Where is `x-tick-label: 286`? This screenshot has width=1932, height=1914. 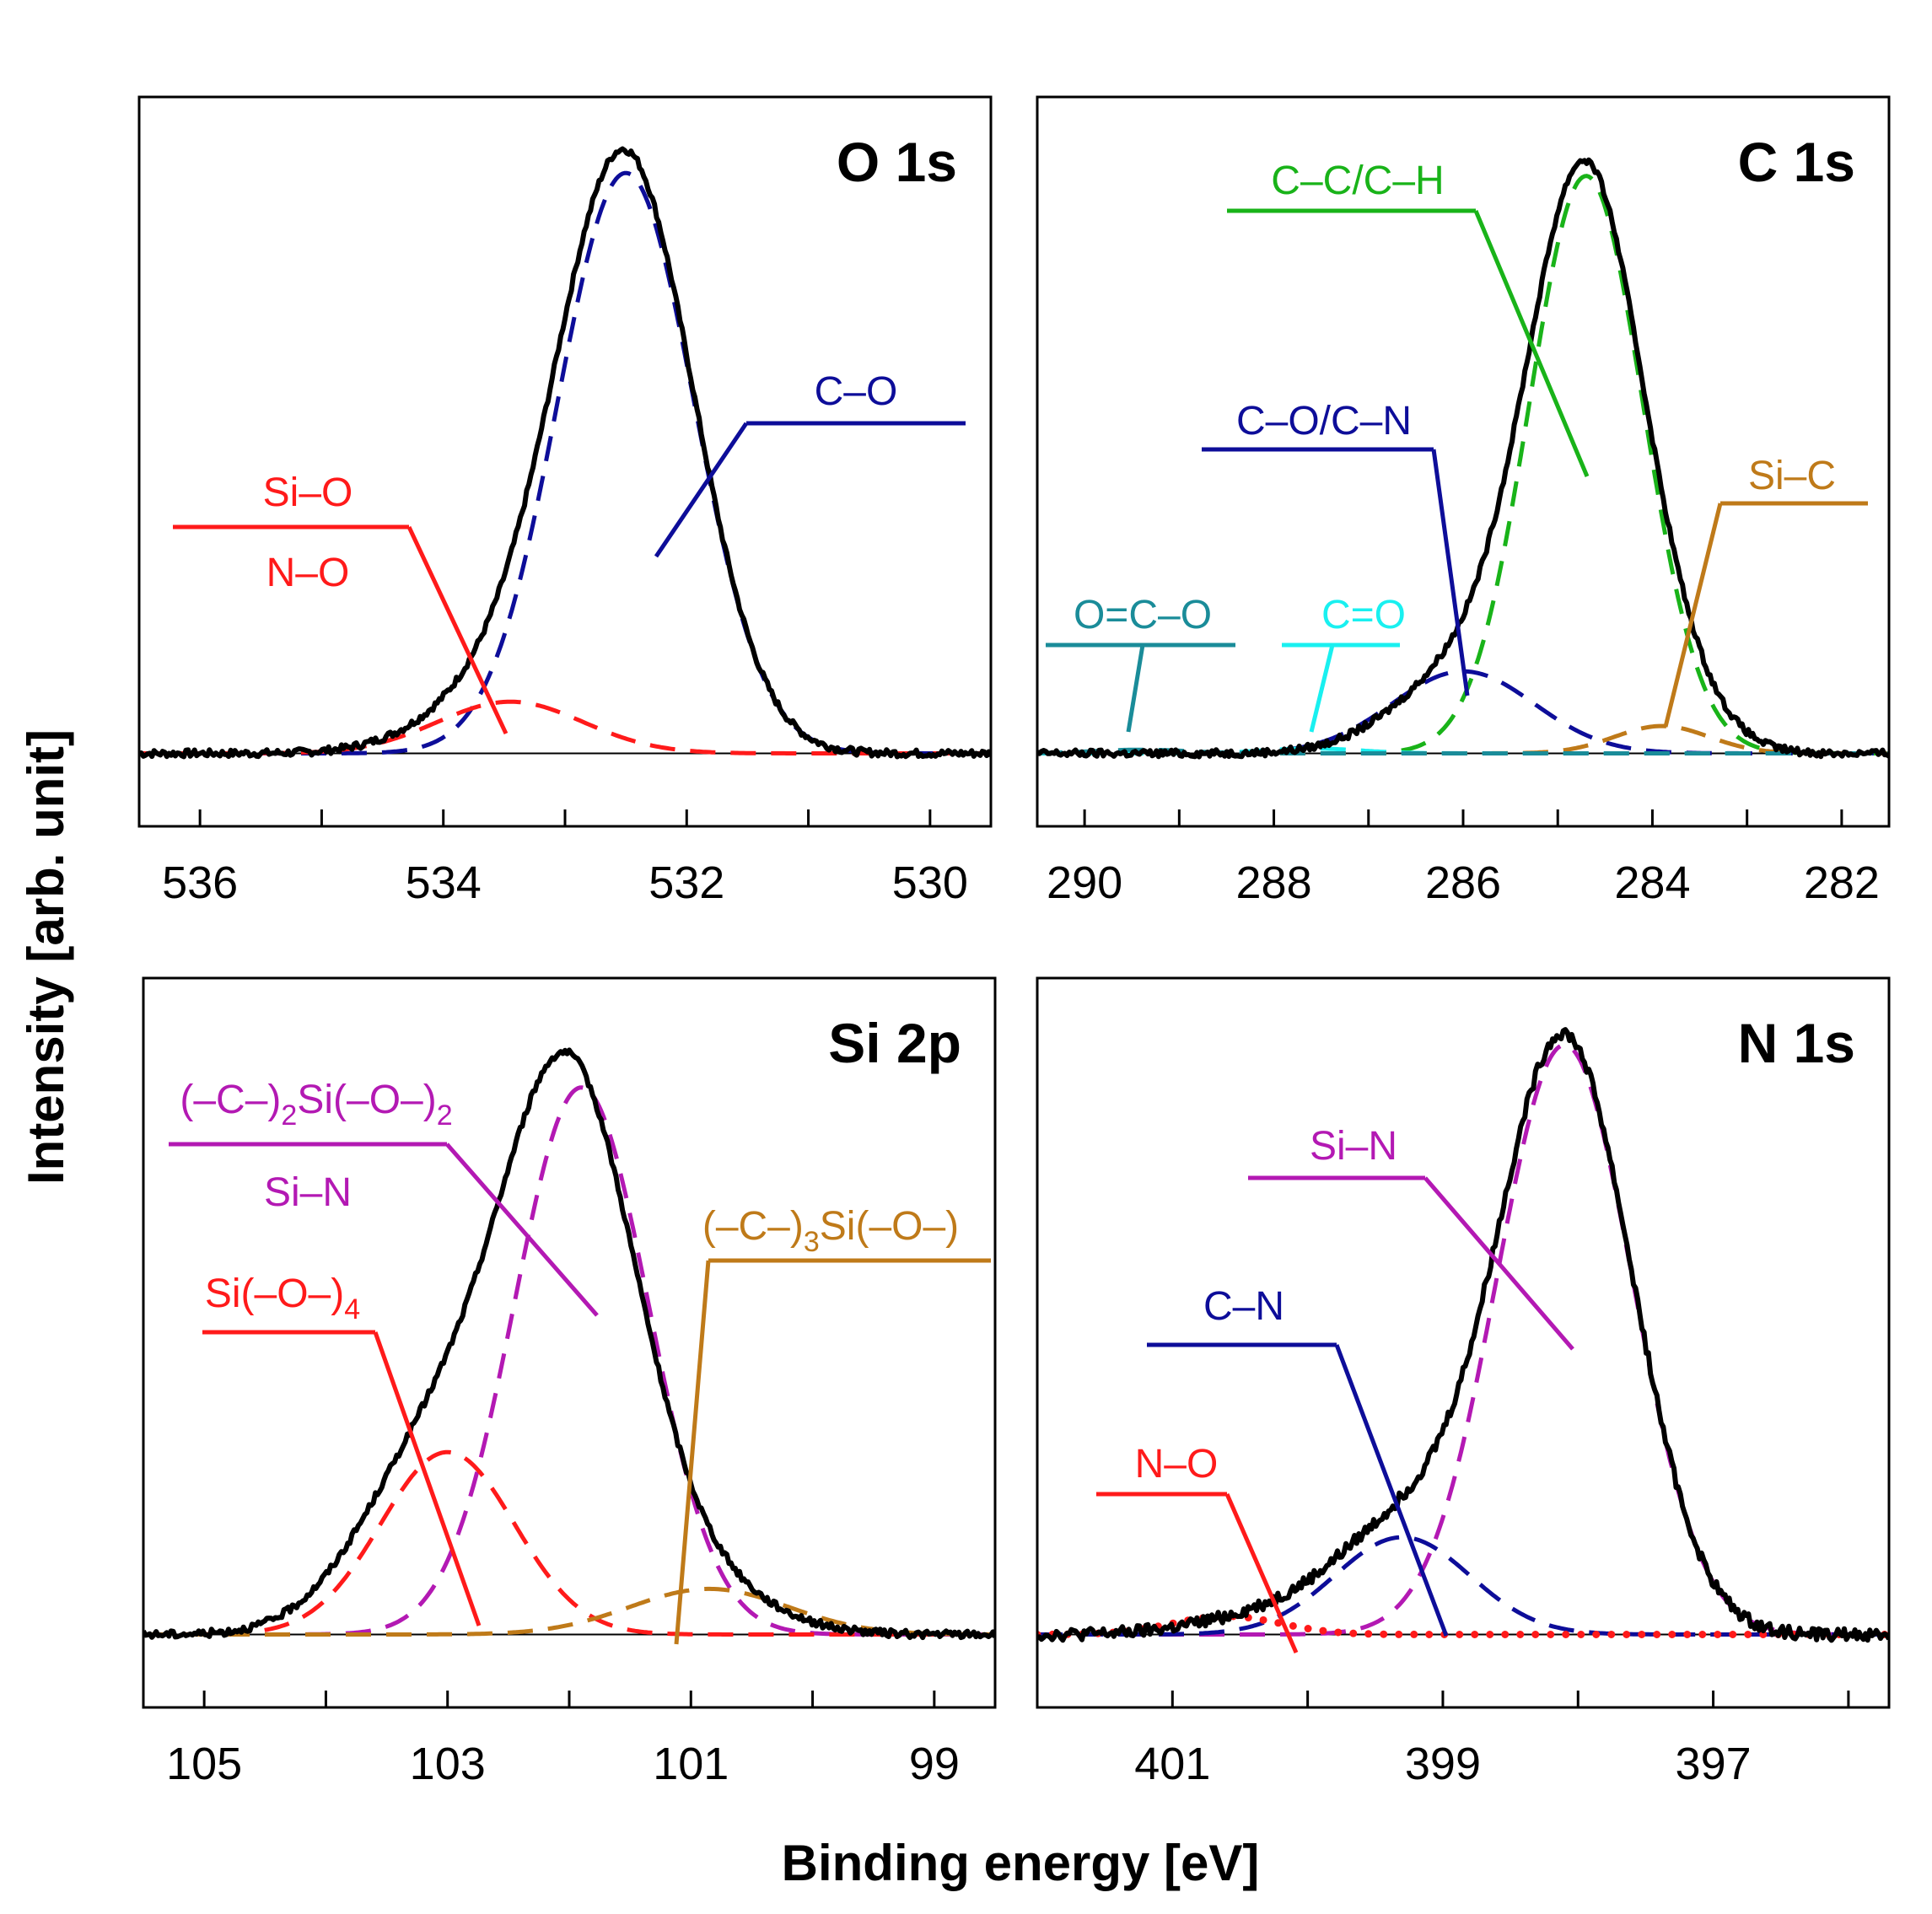 x-tick-label: 286 is located at coordinates (1463, 883).